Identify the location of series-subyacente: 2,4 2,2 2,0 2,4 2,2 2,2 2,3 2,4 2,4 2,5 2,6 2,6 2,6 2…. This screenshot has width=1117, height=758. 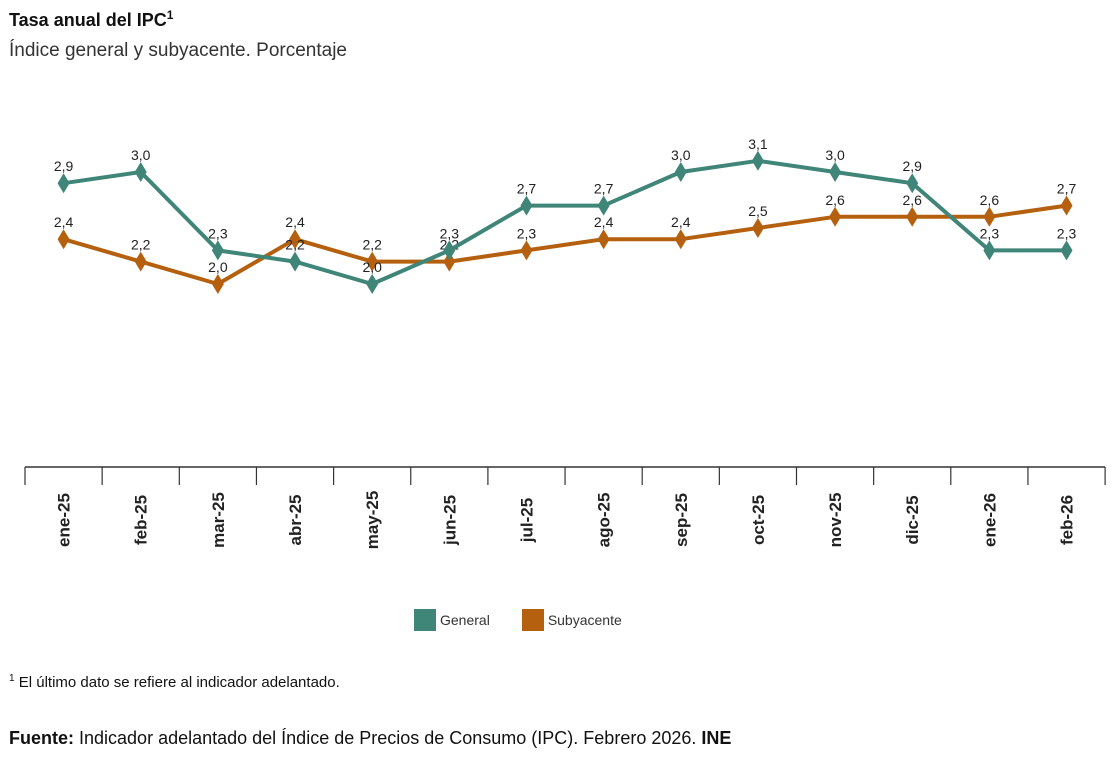
(565, 237).